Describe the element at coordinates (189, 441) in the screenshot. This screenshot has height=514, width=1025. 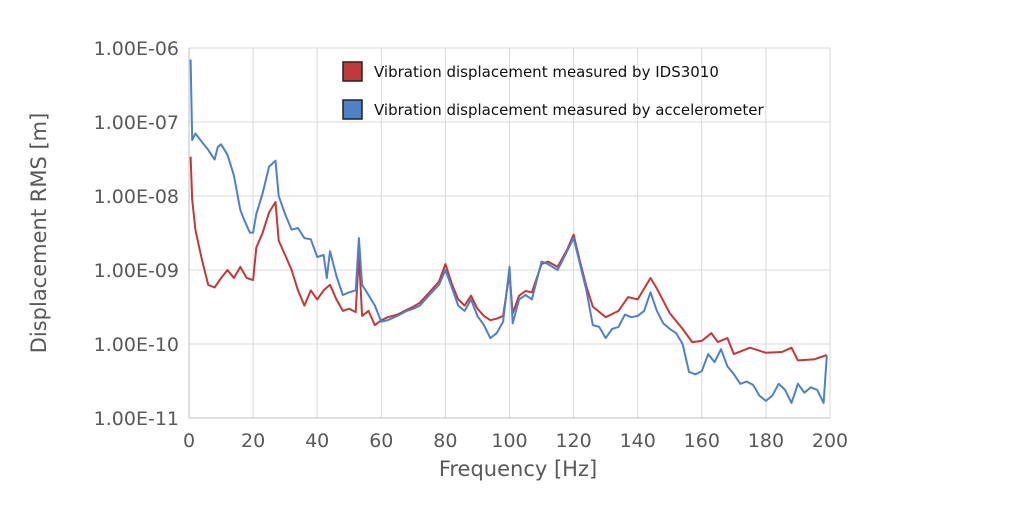
I see `x-tick-label: 0` at that location.